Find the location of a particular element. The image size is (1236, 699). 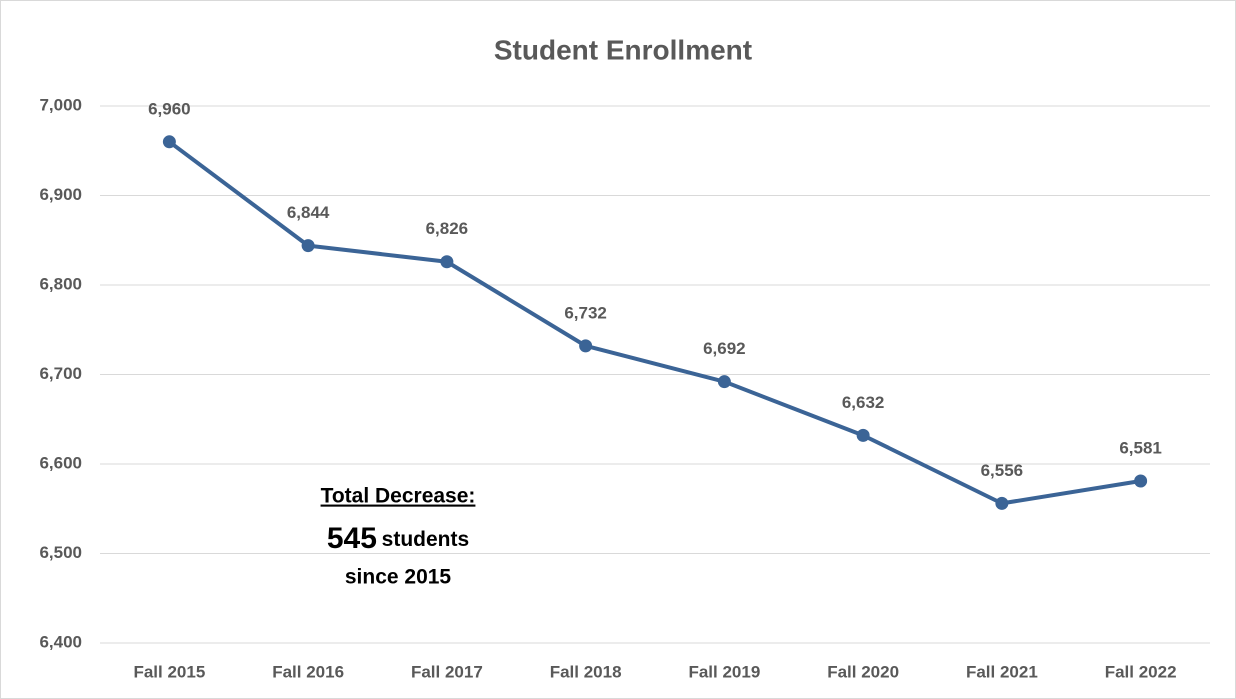

data-label: 6,556 is located at coordinates (1002, 470).